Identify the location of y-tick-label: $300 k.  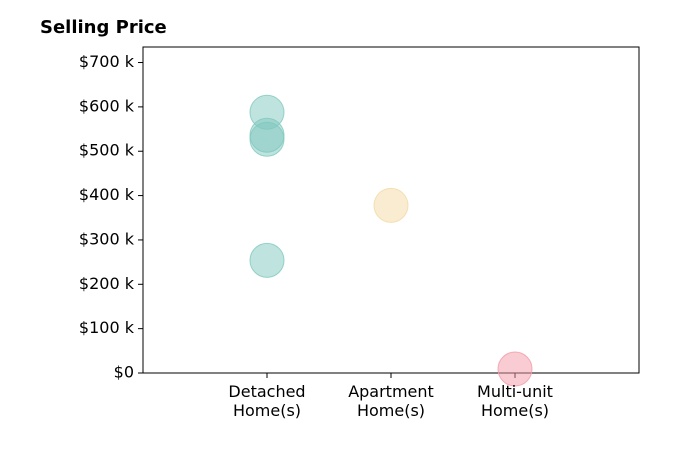
(107, 238).